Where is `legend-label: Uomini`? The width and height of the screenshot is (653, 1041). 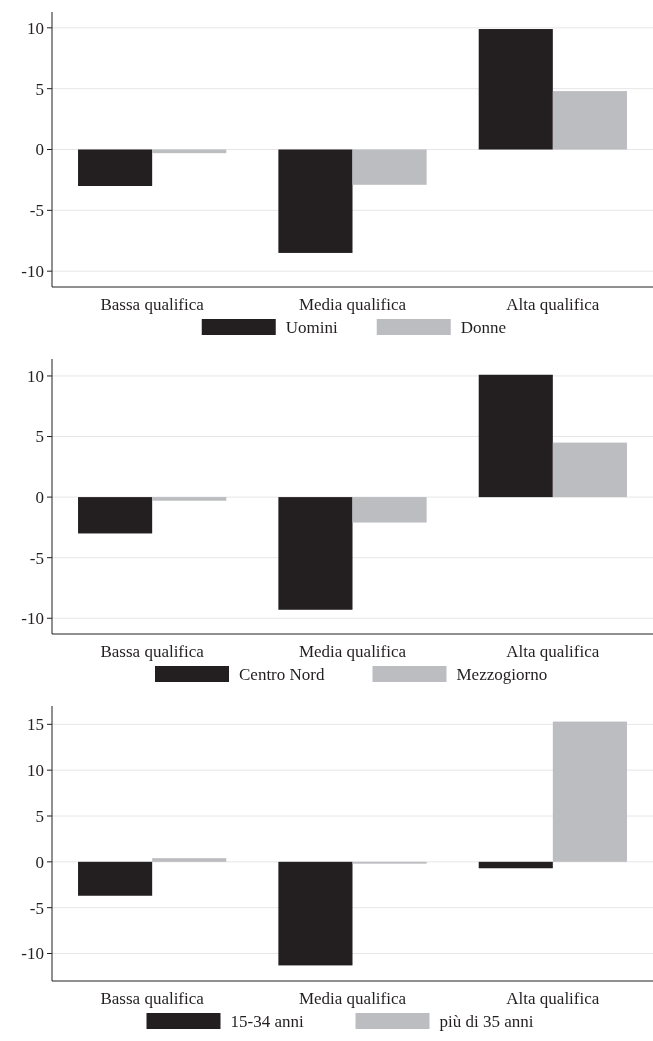 legend-label: Uomini is located at coordinates (311, 327).